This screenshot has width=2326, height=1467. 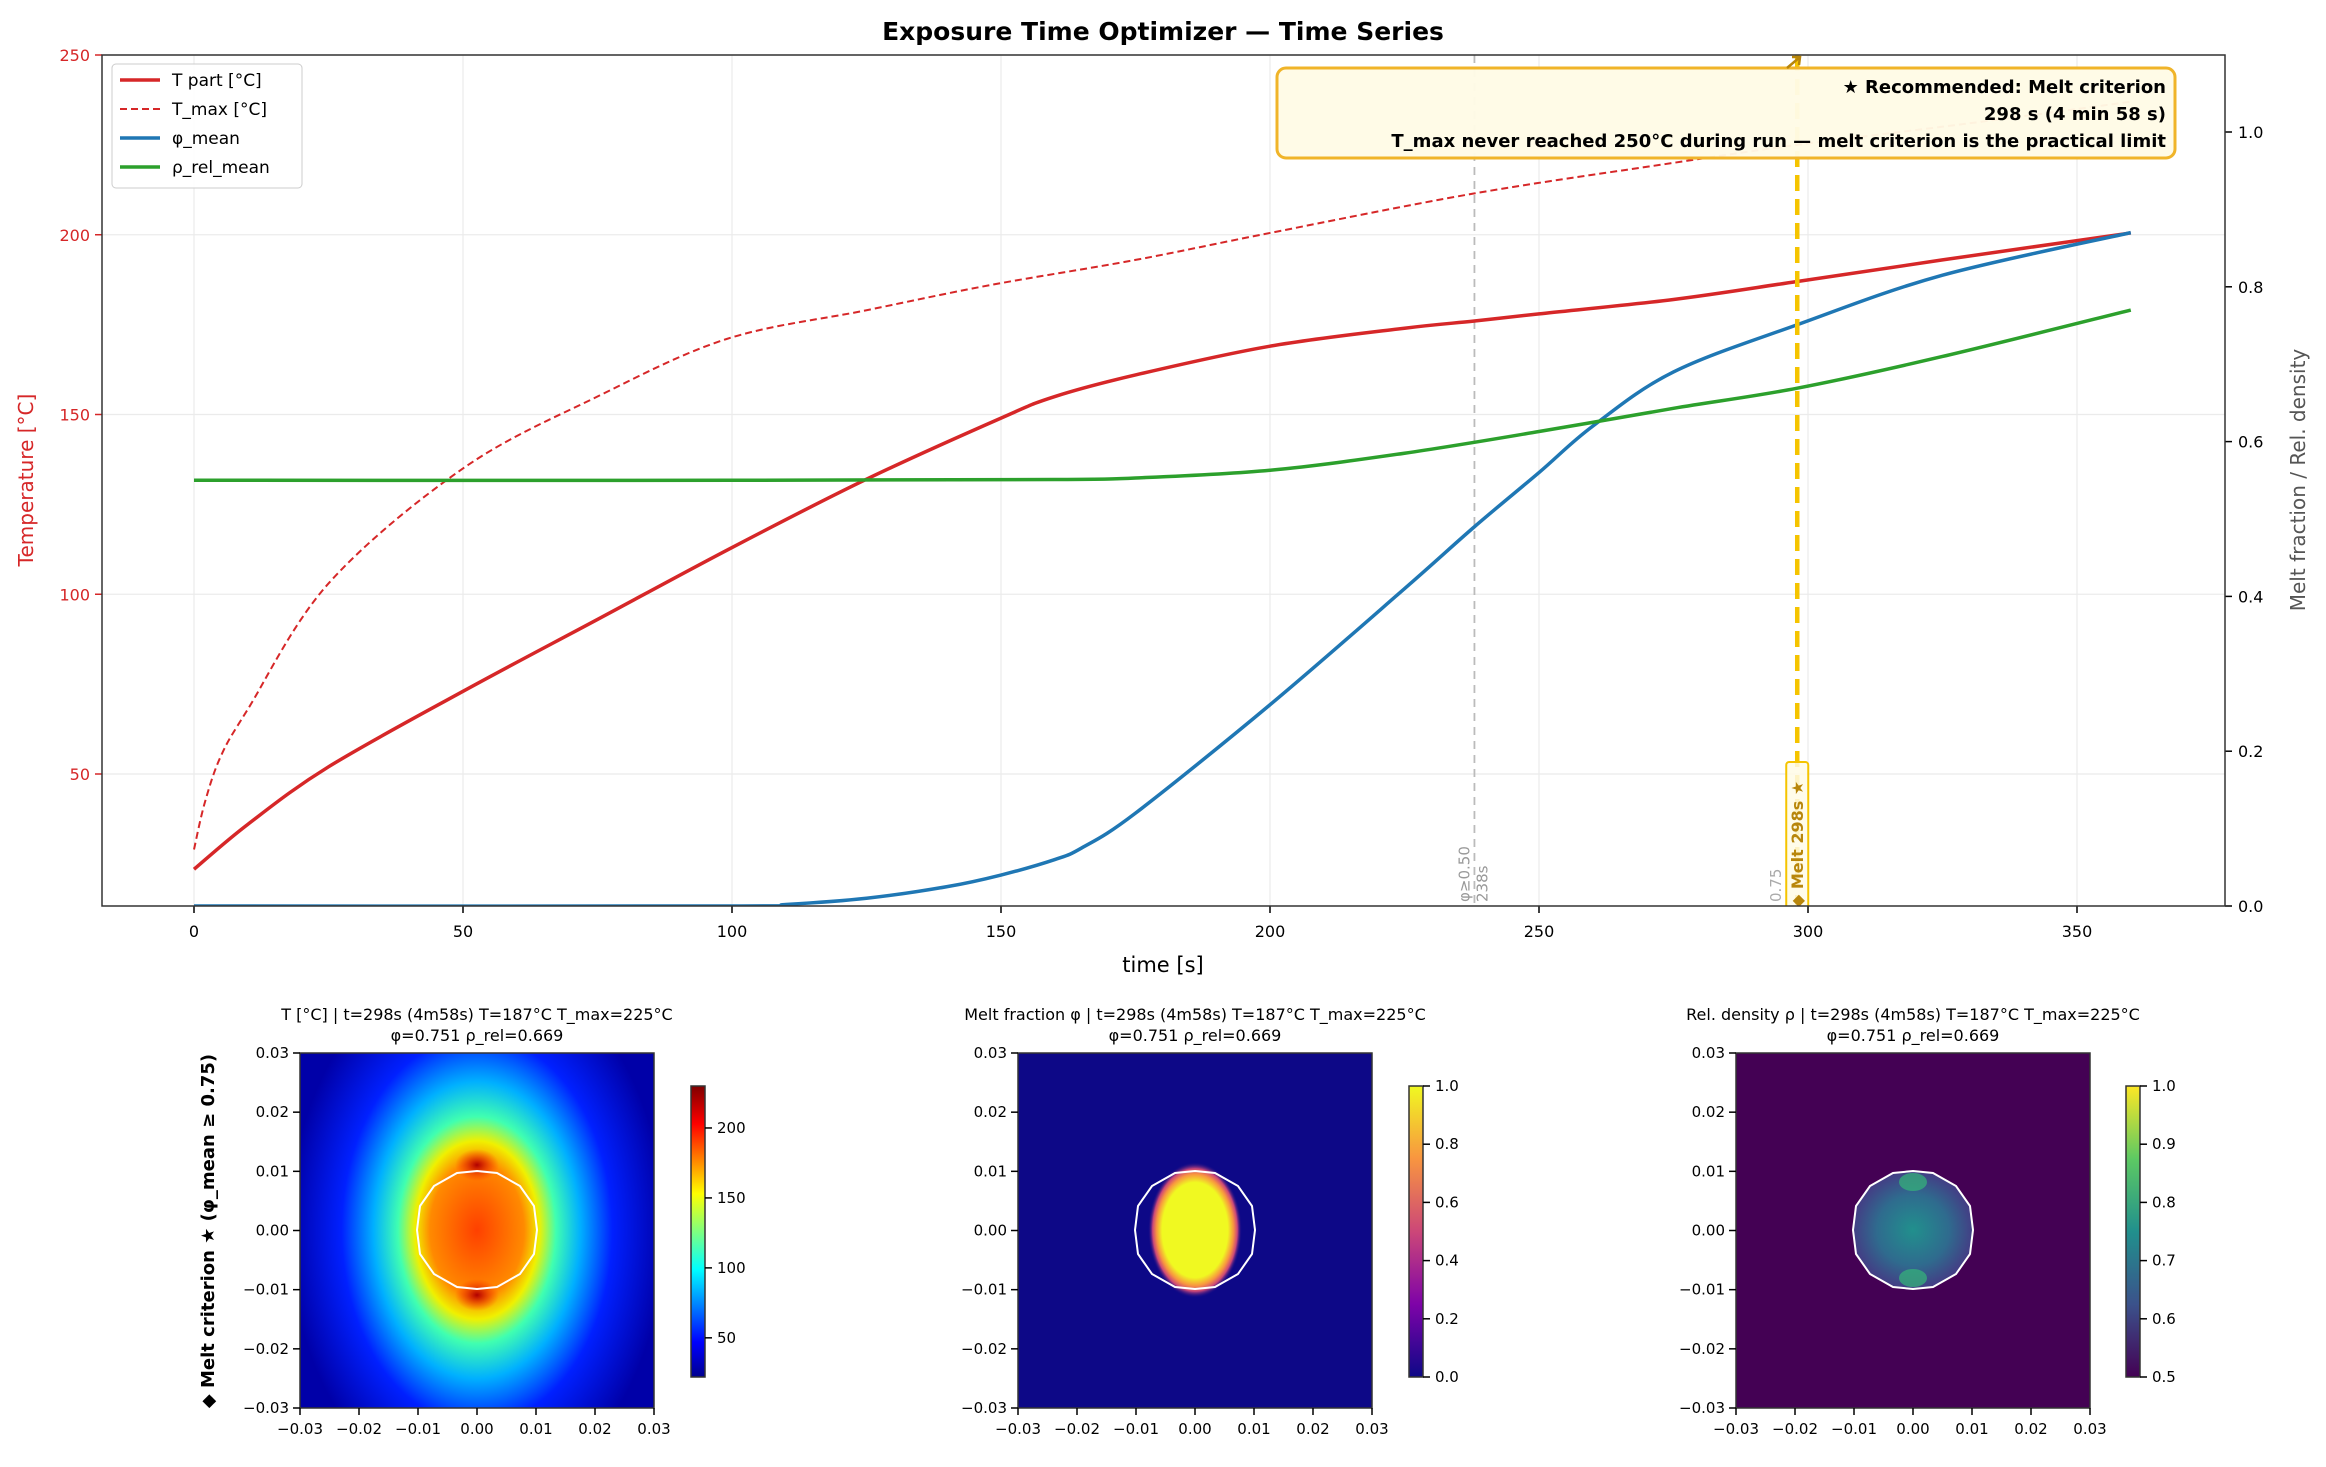 What do you see at coordinates (1447, 1261) in the screenshot?
I see `colorbar-tick-label: 0.4` at bounding box center [1447, 1261].